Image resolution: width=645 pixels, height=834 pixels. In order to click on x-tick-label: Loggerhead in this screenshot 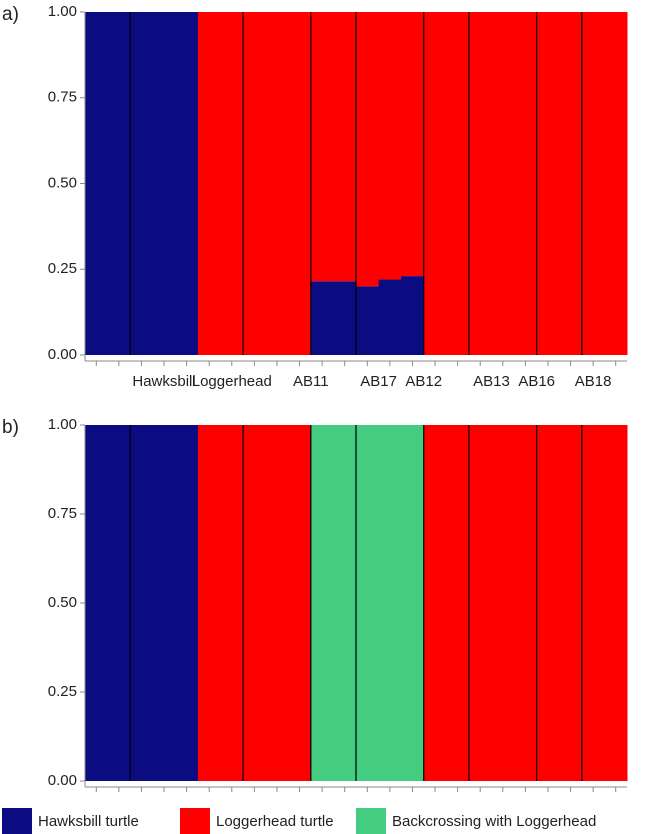, I will do `click(232, 381)`.